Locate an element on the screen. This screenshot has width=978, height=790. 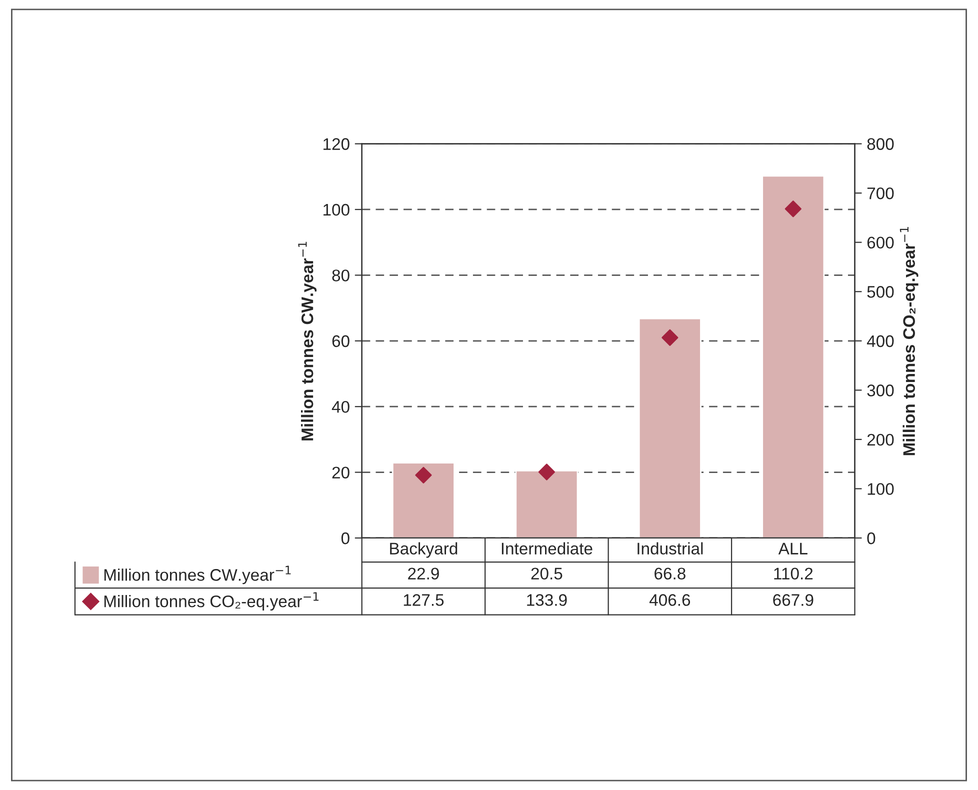
data-label: 20.5 is located at coordinates (546, 574).